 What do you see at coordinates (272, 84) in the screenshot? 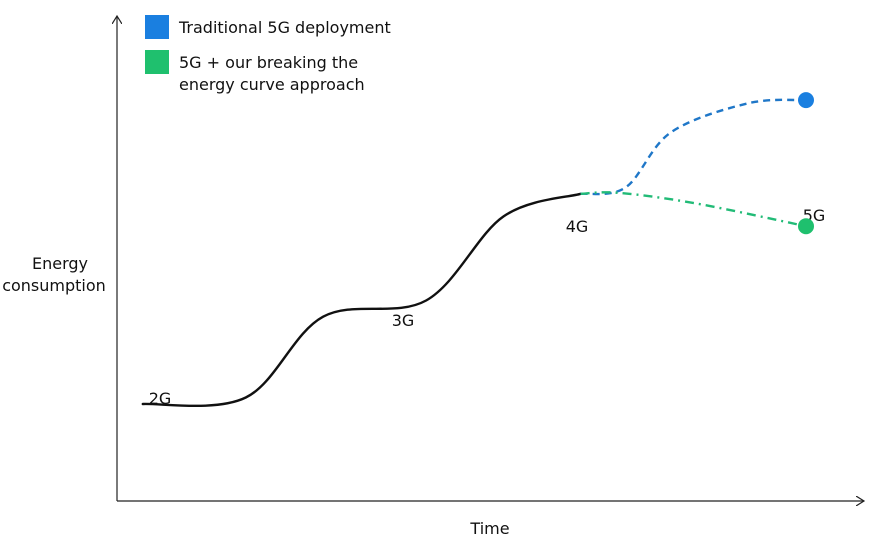
I see `legend-label-breaking-line-2: energy curve approach` at bounding box center [272, 84].